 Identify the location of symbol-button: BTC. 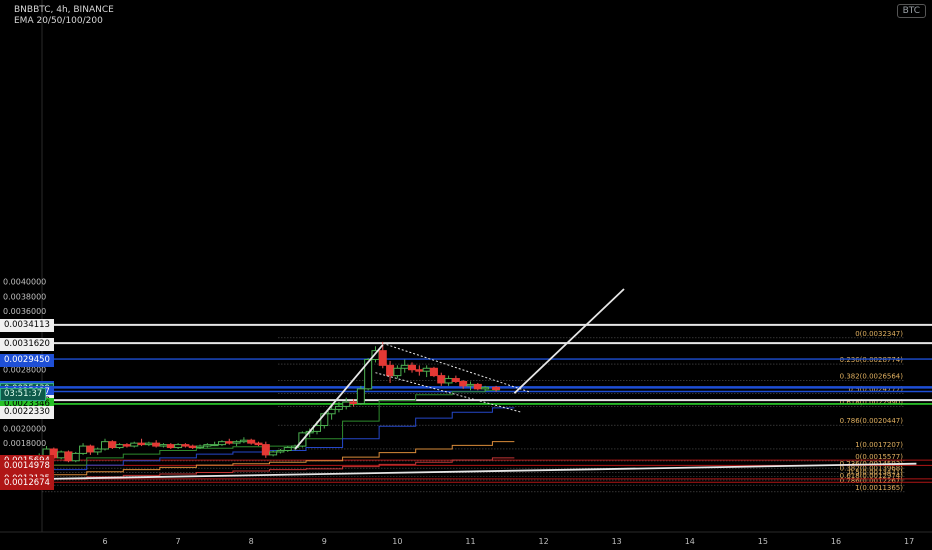
(911, 11).